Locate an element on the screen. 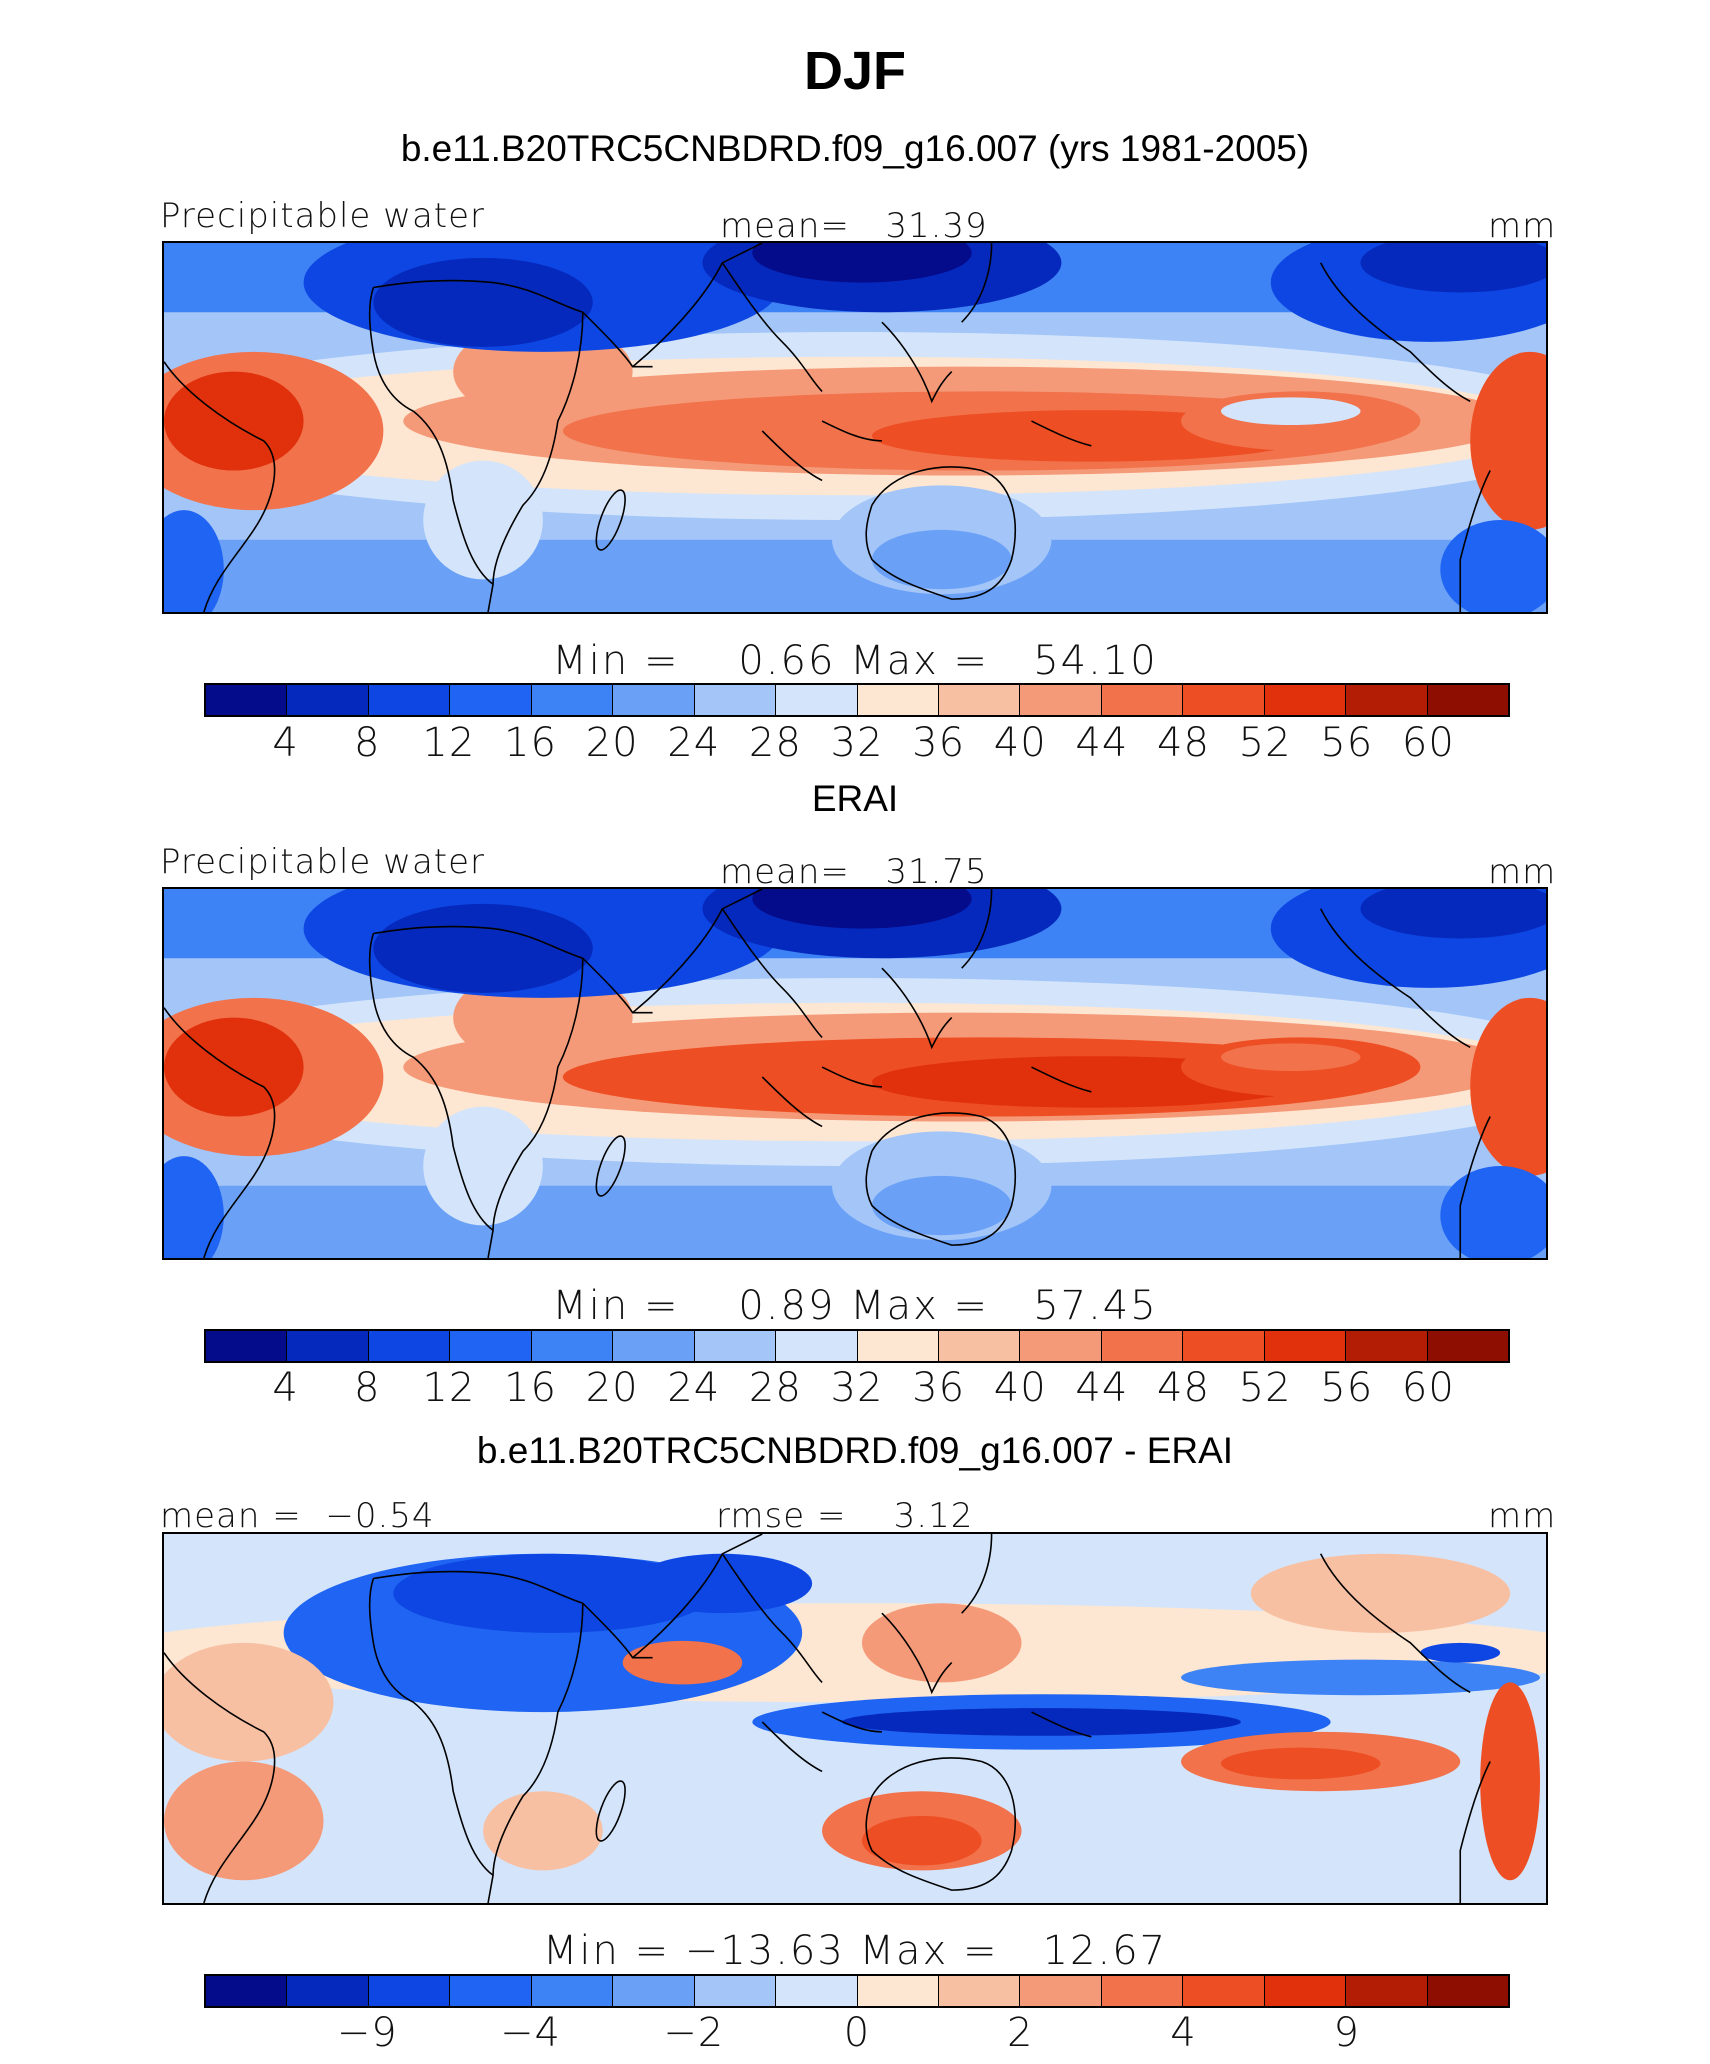  colorbar-tick-label: 40 is located at coordinates (1020, 1388).